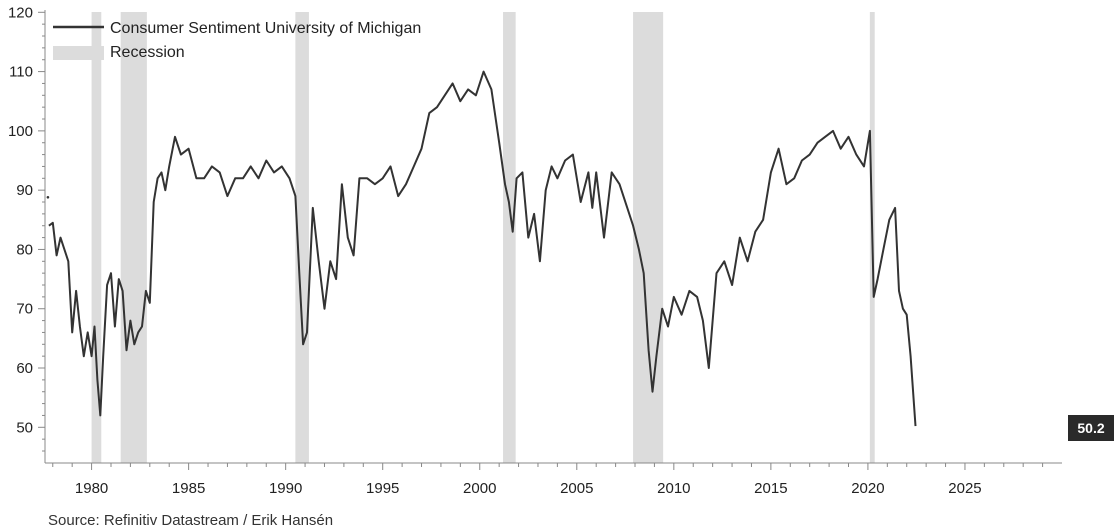  What do you see at coordinates (285, 488) in the screenshot?
I see `x-tick-label: 1990` at bounding box center [285, 488].